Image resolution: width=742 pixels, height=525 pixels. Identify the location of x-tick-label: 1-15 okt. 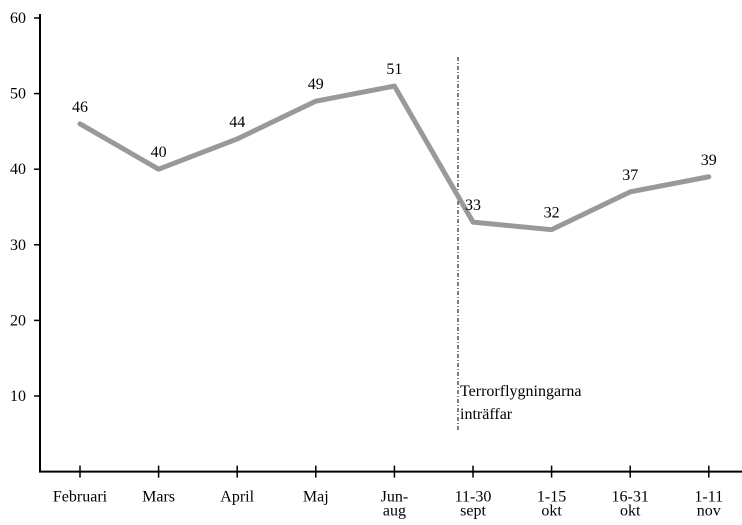
(551, 504).